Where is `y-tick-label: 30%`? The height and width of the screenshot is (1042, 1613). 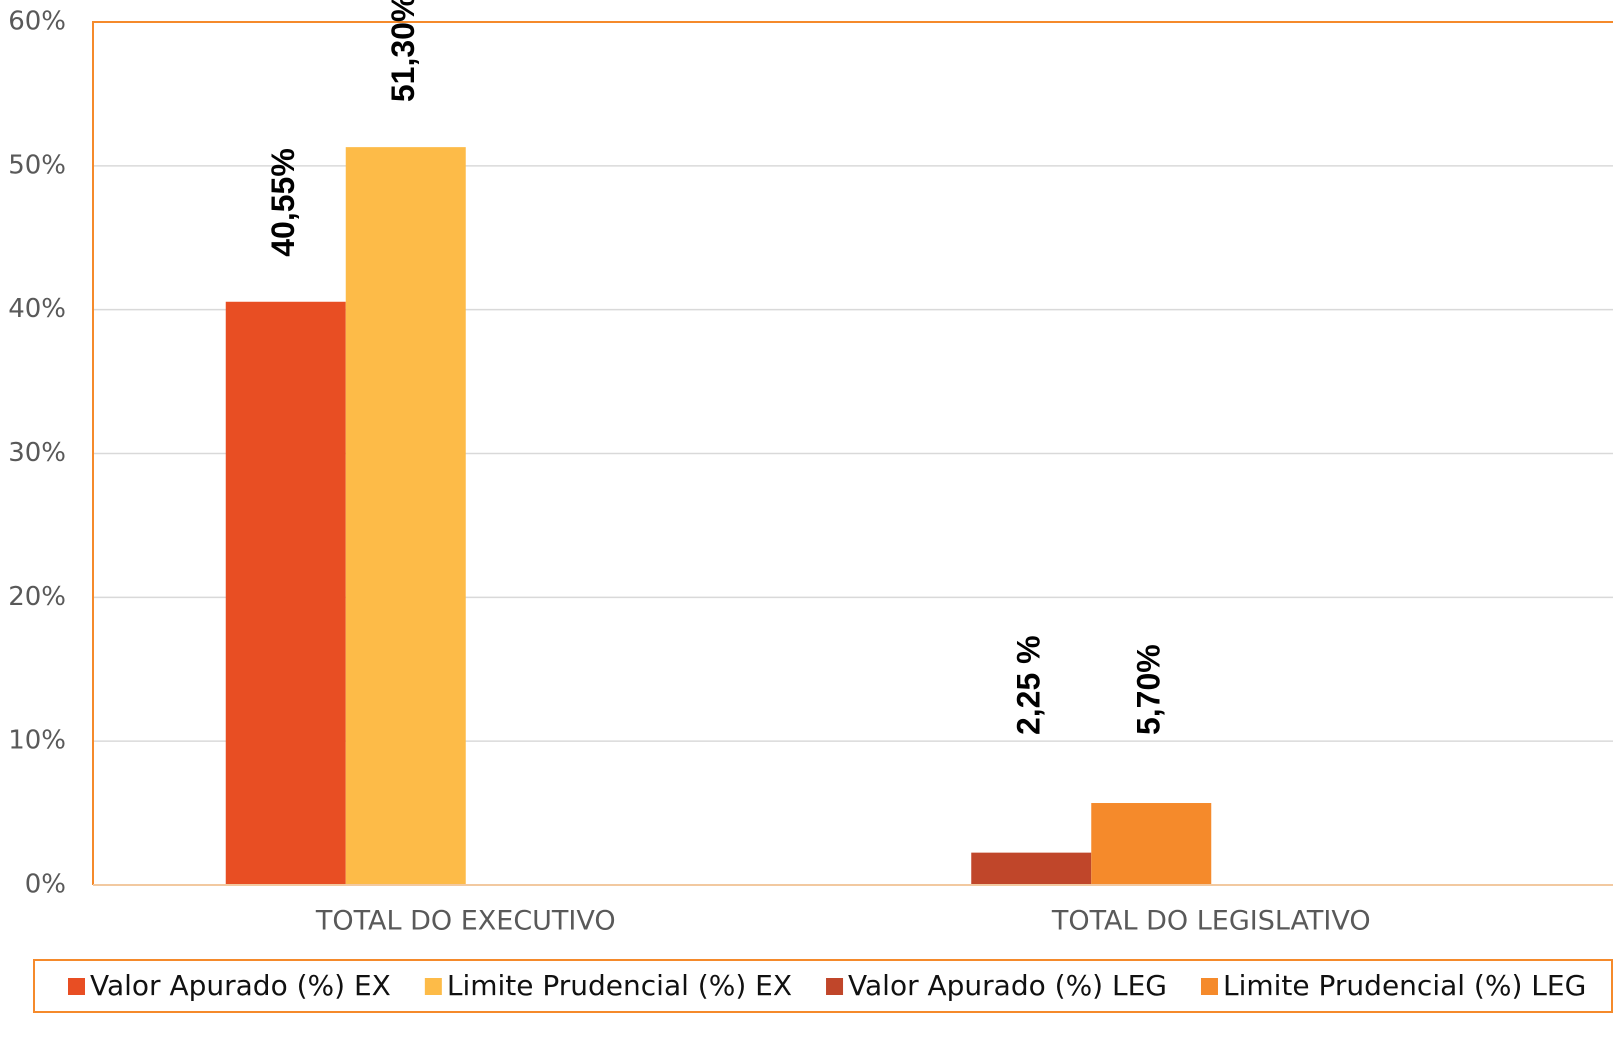
y-tick-label: 30% is located at coordinates (37, 453).